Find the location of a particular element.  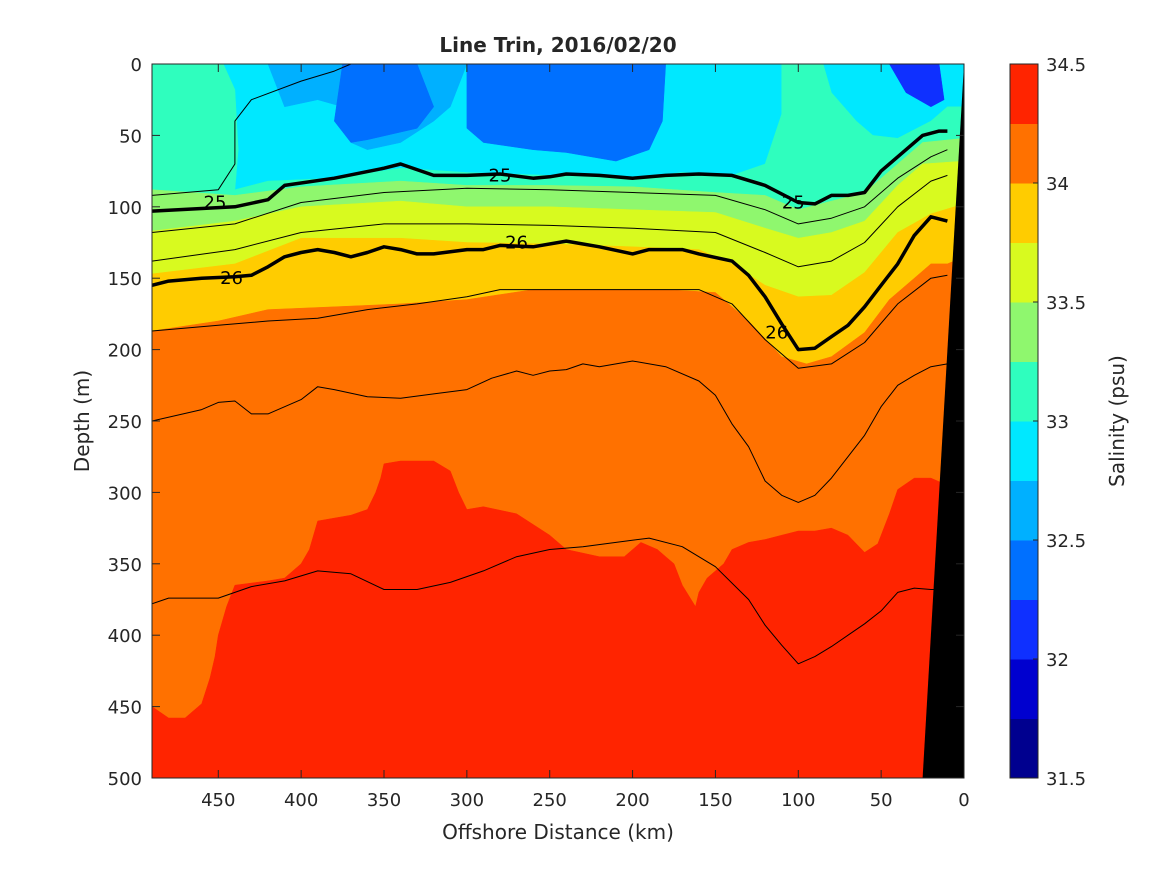

x-tick-label: 50 is located at coordinates (881, 800).